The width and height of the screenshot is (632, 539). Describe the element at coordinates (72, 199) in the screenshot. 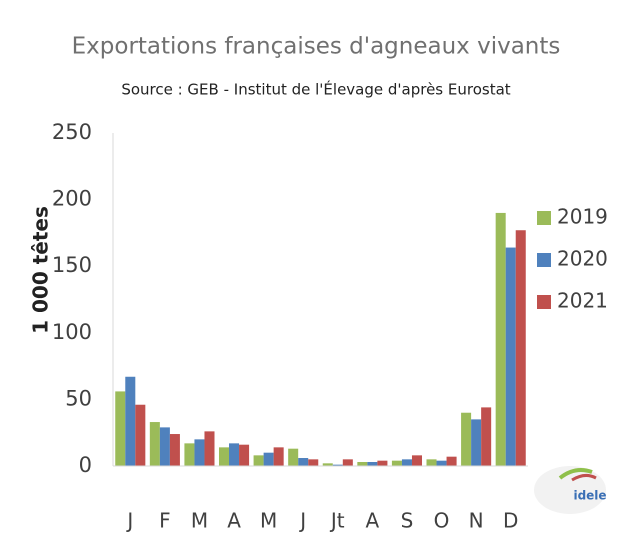

I see `y-tick-label: 200` at that location.